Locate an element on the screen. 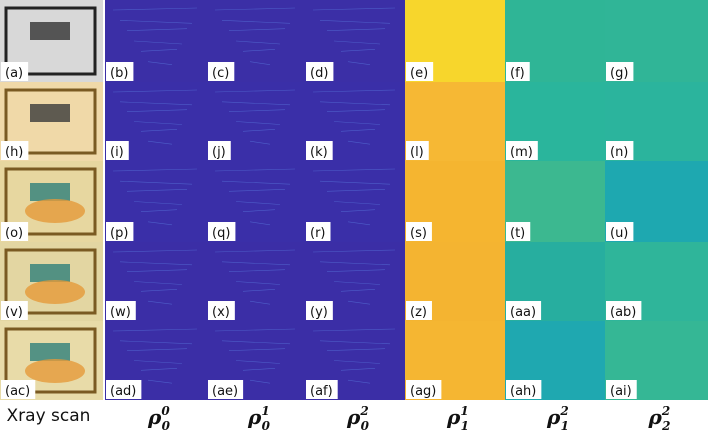 The image size is (708, 431). column-header: ρ2 0 is located at coordinates (358, 417).